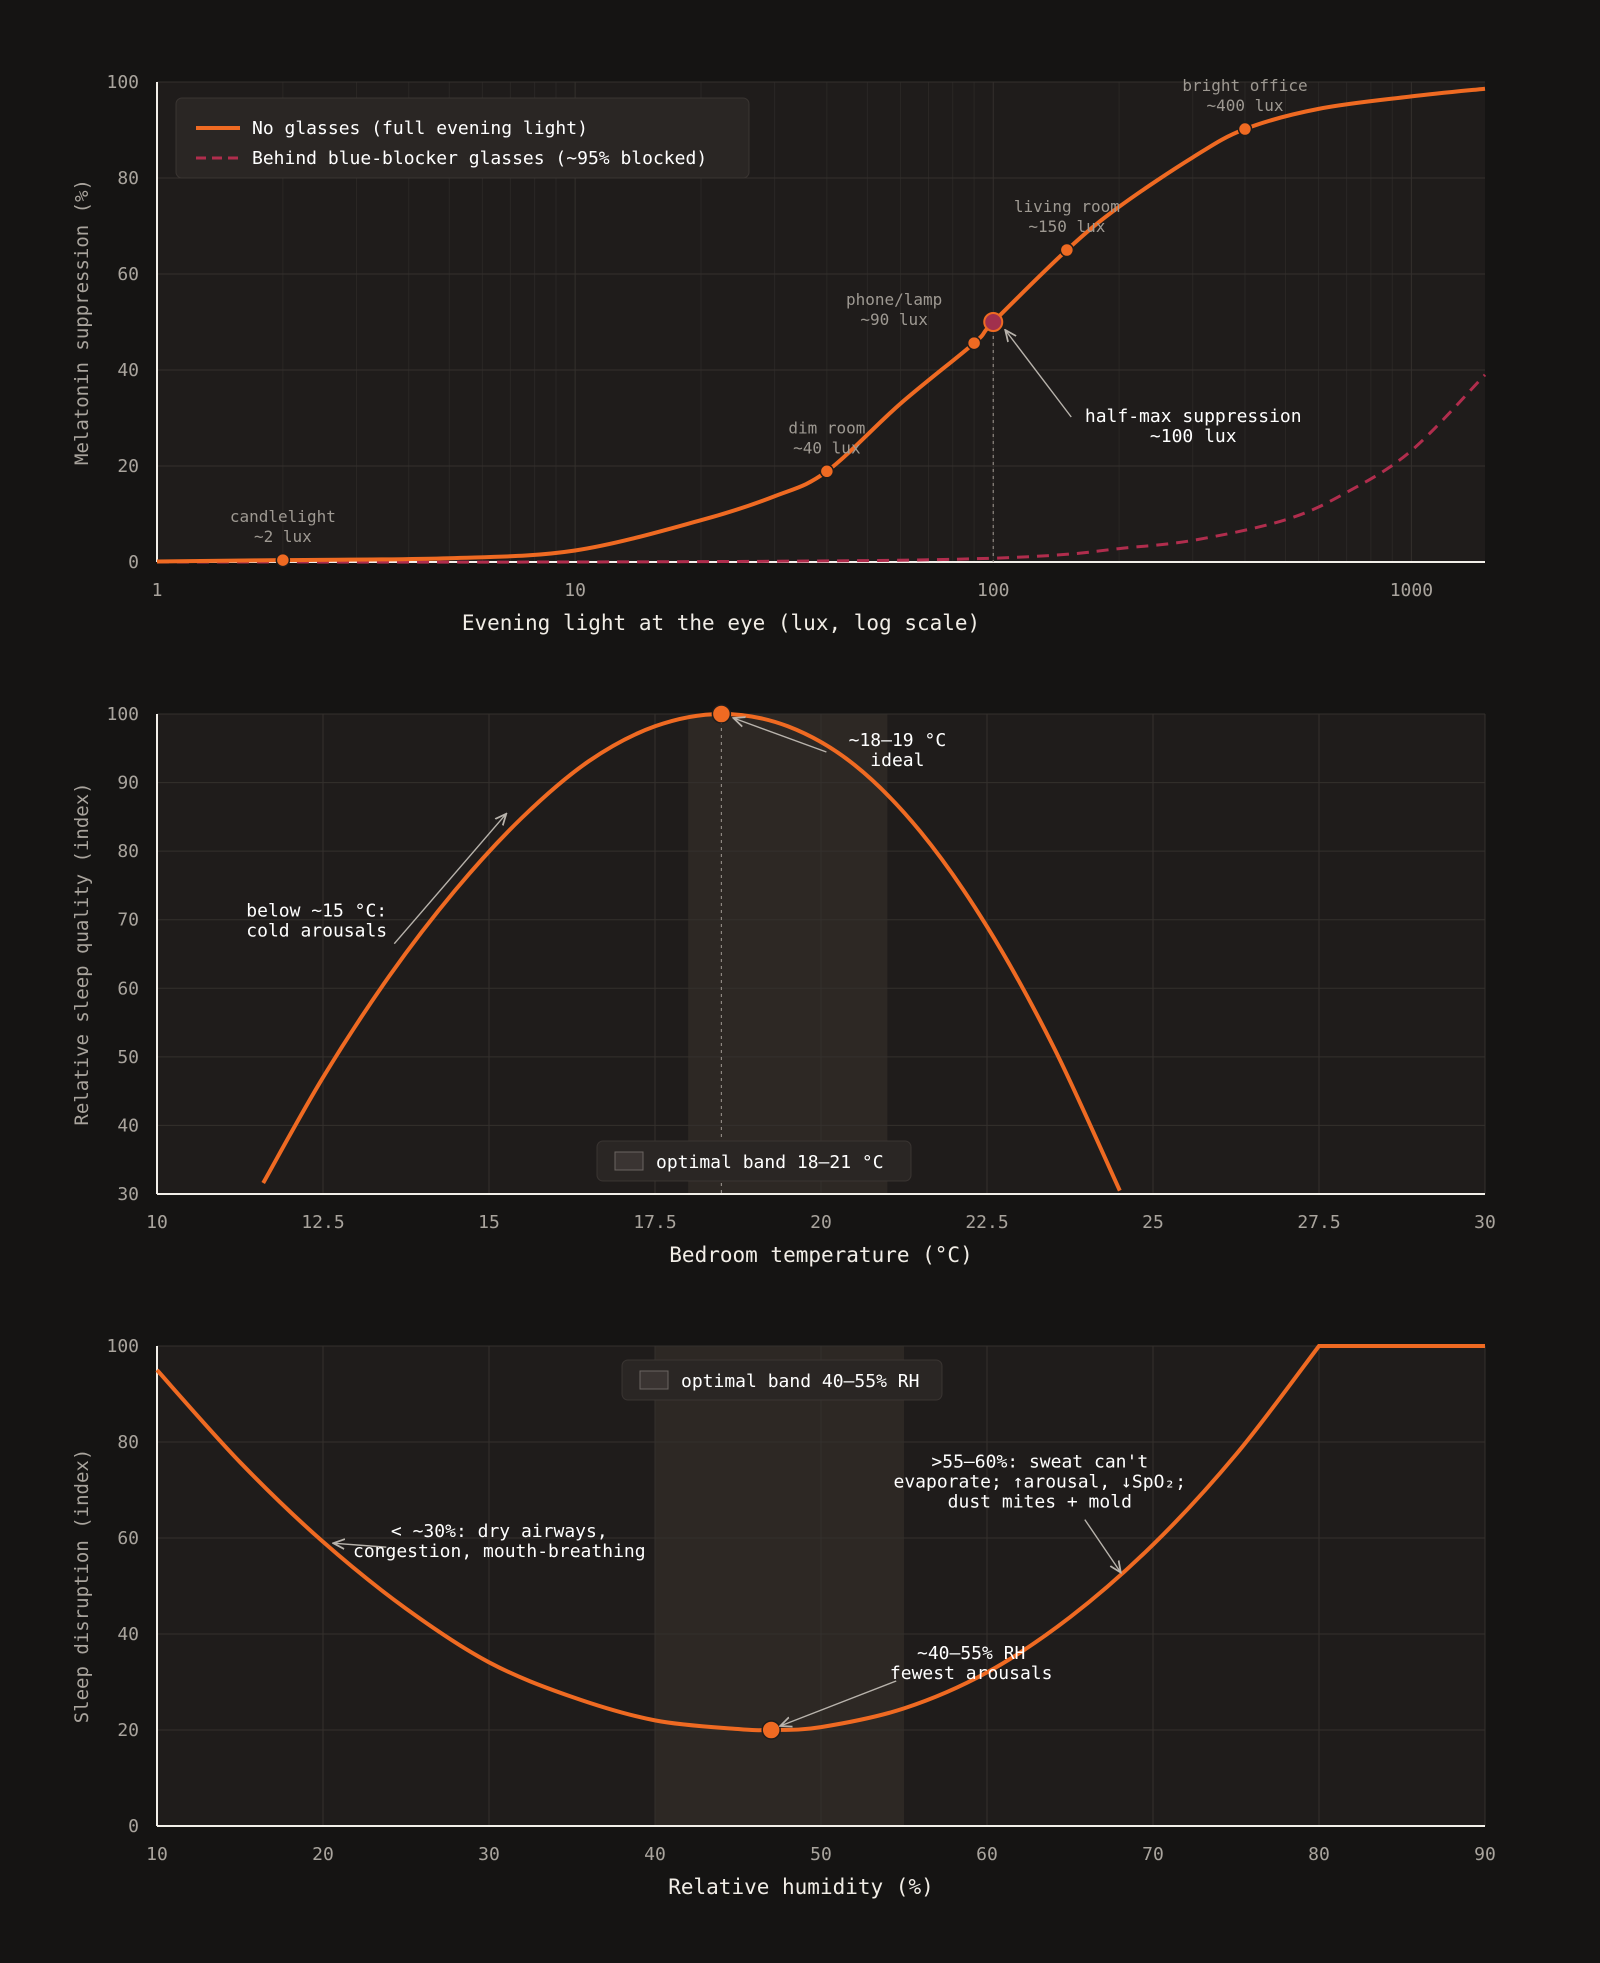 This screenshot has width=1600, height=1963. I want to click on y-ticks-1: 0 20 40 60 80 100, so click(122, 322).